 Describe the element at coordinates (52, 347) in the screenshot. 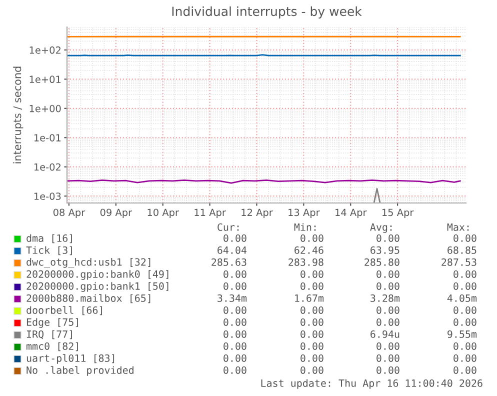

I see `legend-label: mmc0 [82]` at that location.